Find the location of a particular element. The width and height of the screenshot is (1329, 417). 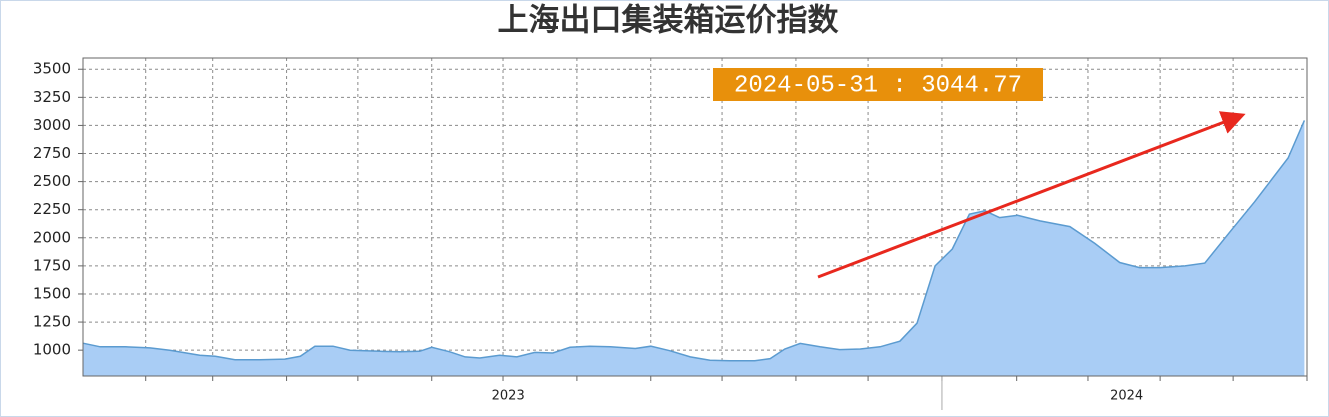

y-tick-label: 2000 is located at coordinates (52, 237).